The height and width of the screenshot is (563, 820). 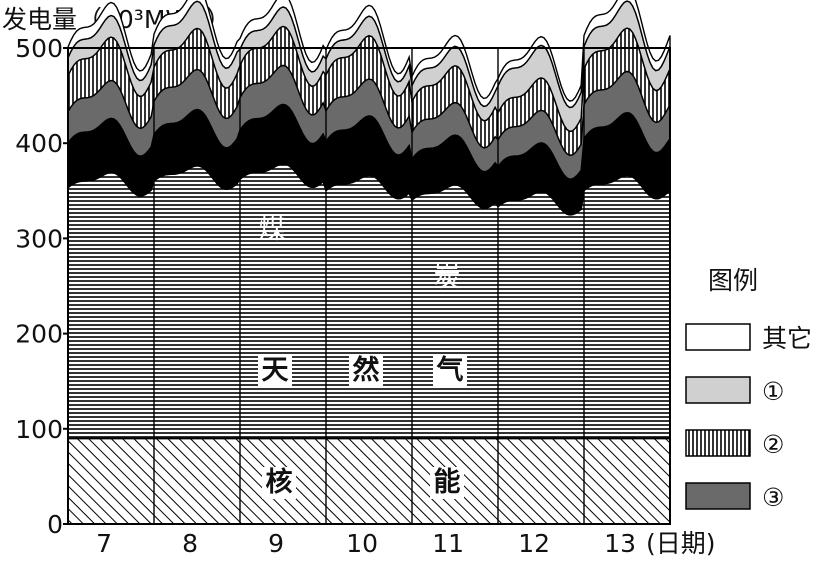 I want to click on area-annotation: 然, so click(x=366, y=370).